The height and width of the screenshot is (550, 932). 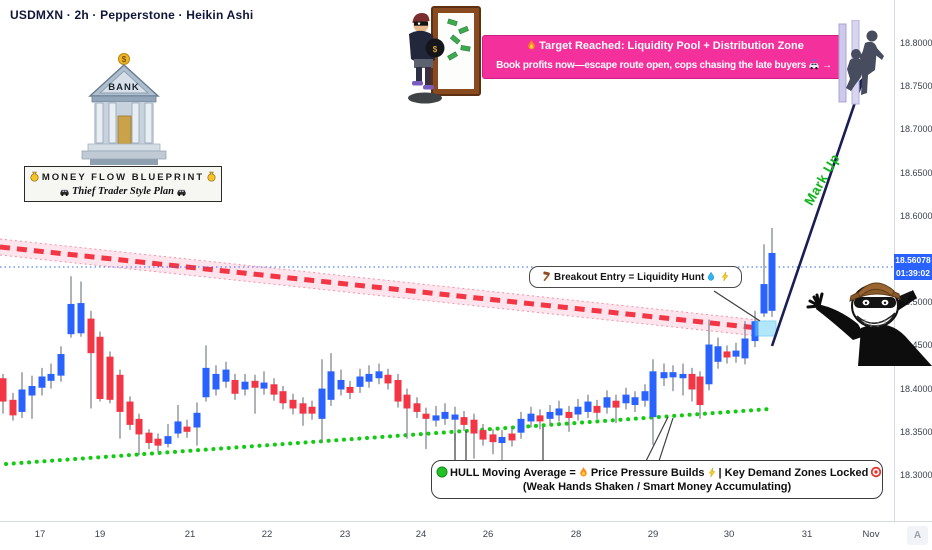 What do you see at coordinates (379, 287) in the screenshot?
I see `resistance-trendline` at bounding box center [379, 287].